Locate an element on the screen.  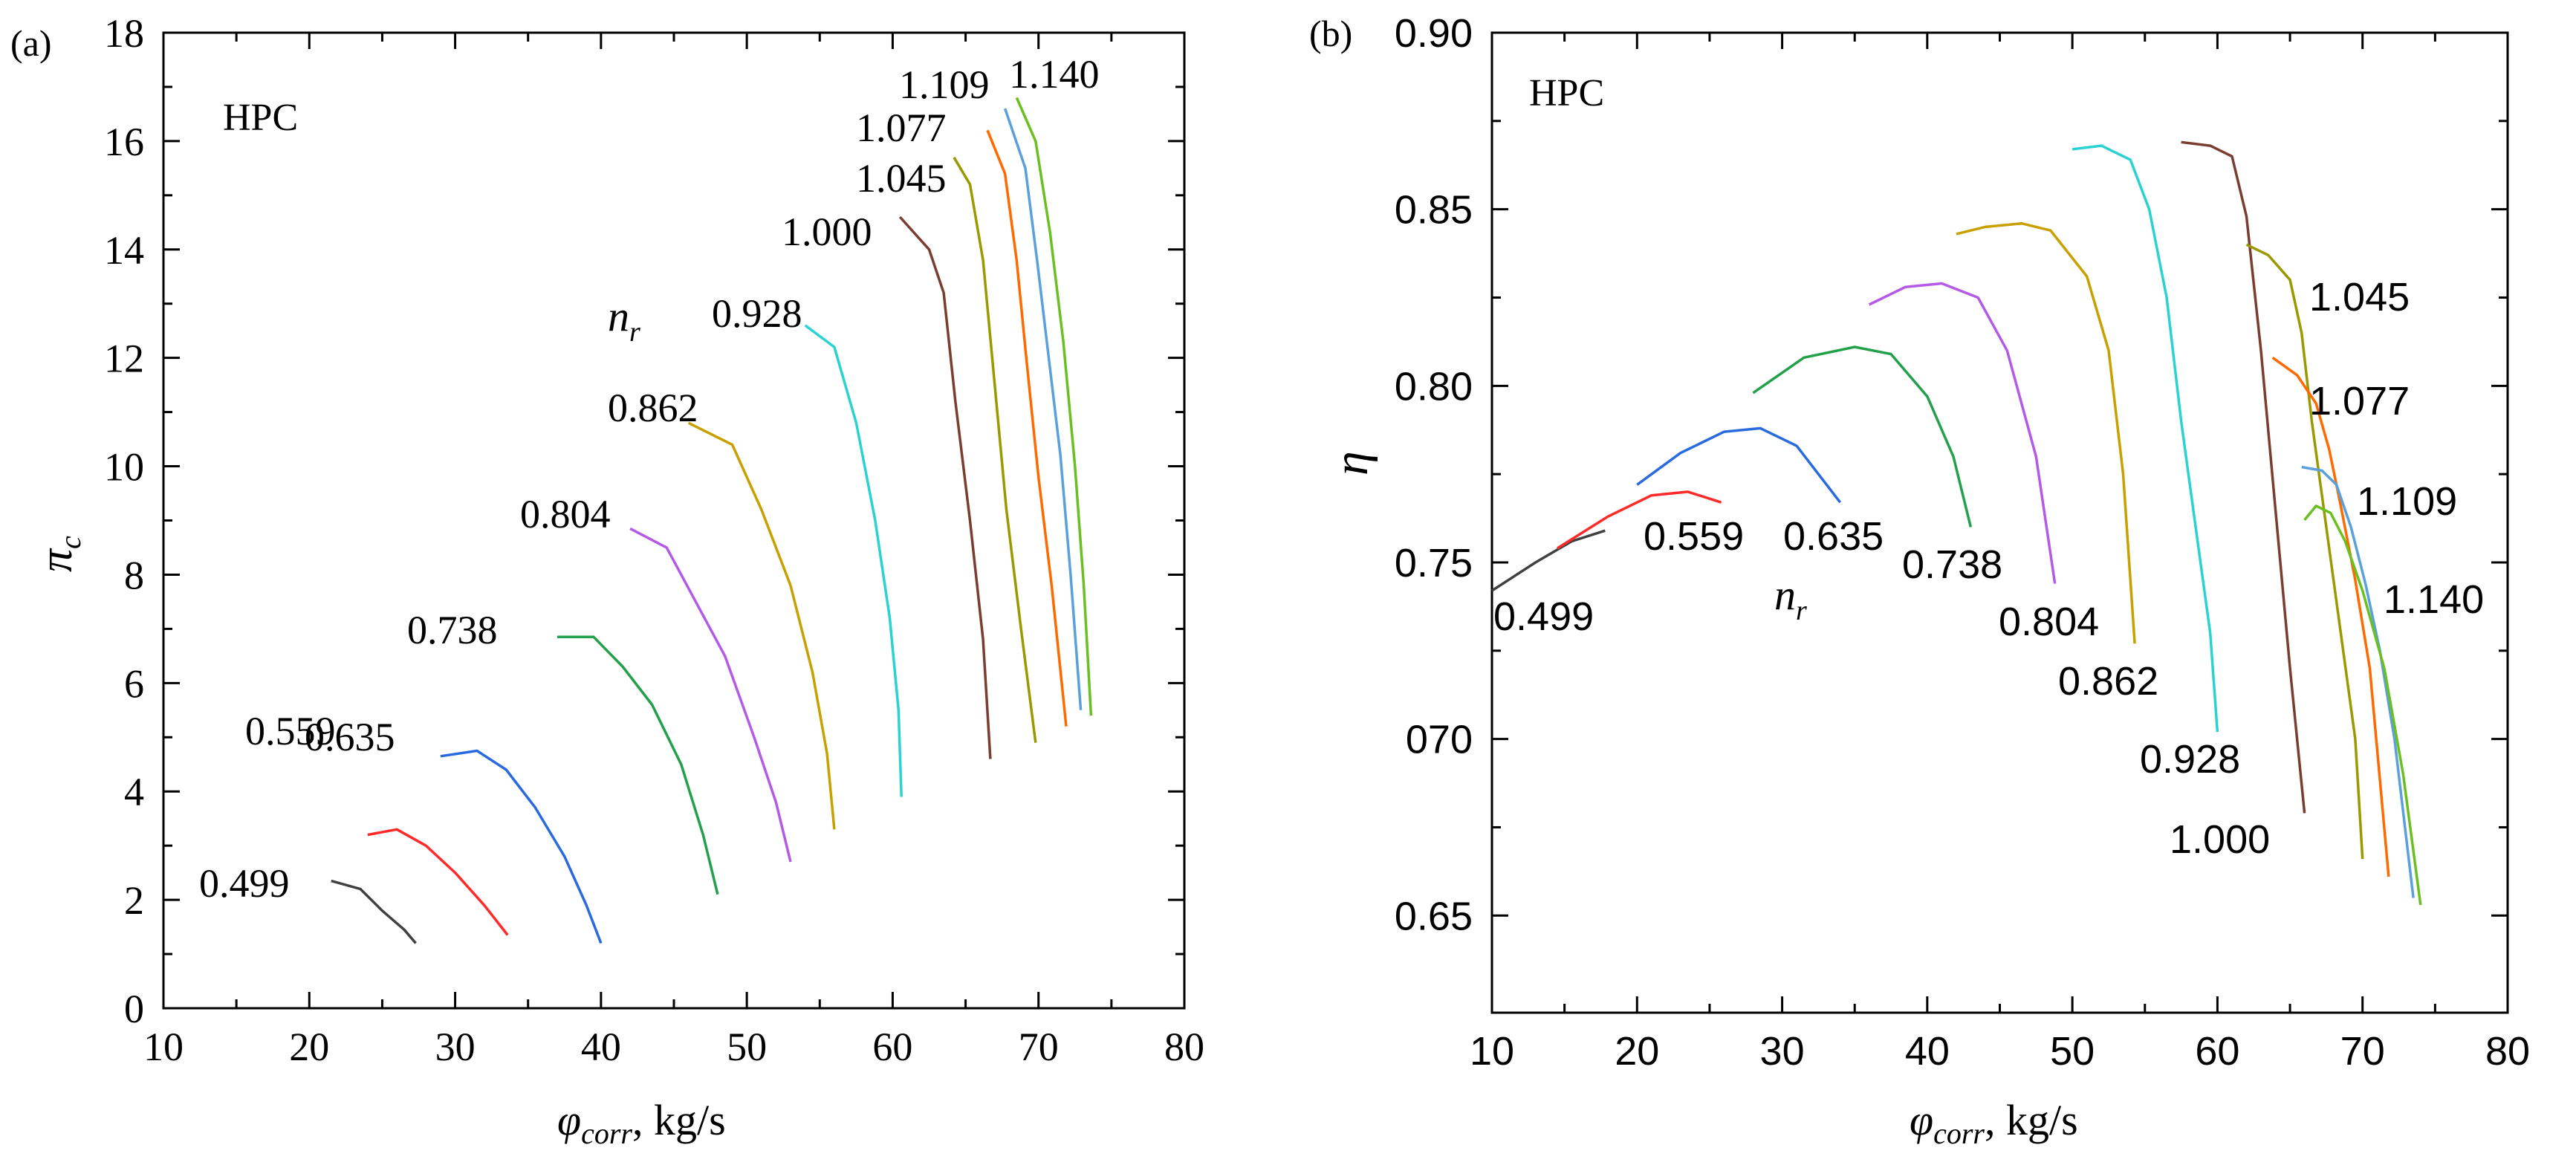
y-tick-label: 10 is located at coordinates (124, 467).